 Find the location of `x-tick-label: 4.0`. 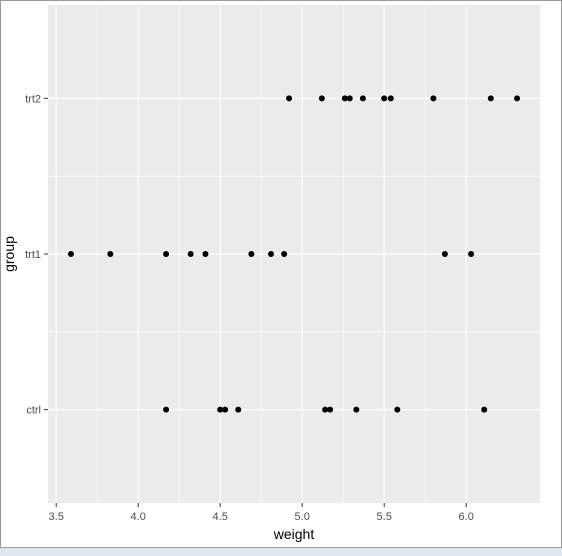

x-tick-label: 4.0 is located at coordinates (138, 517).